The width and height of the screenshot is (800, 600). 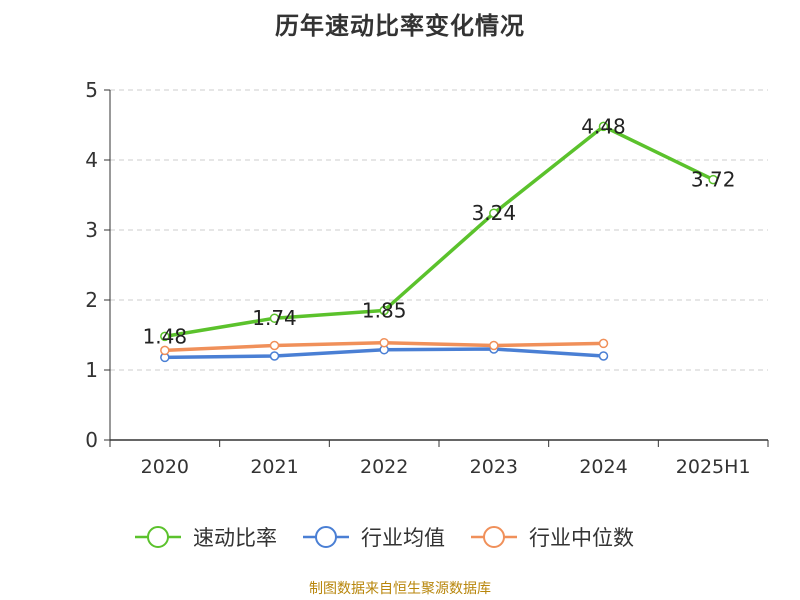 I want to click on legend-item-1: 行业均值, so click(x=374, y=538).